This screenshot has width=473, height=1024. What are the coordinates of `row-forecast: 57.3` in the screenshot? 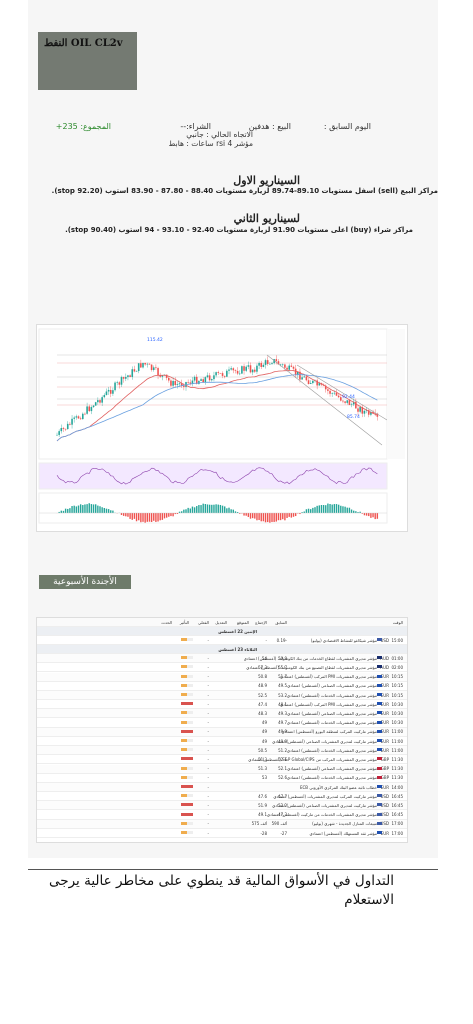 It's located at (262, 667).